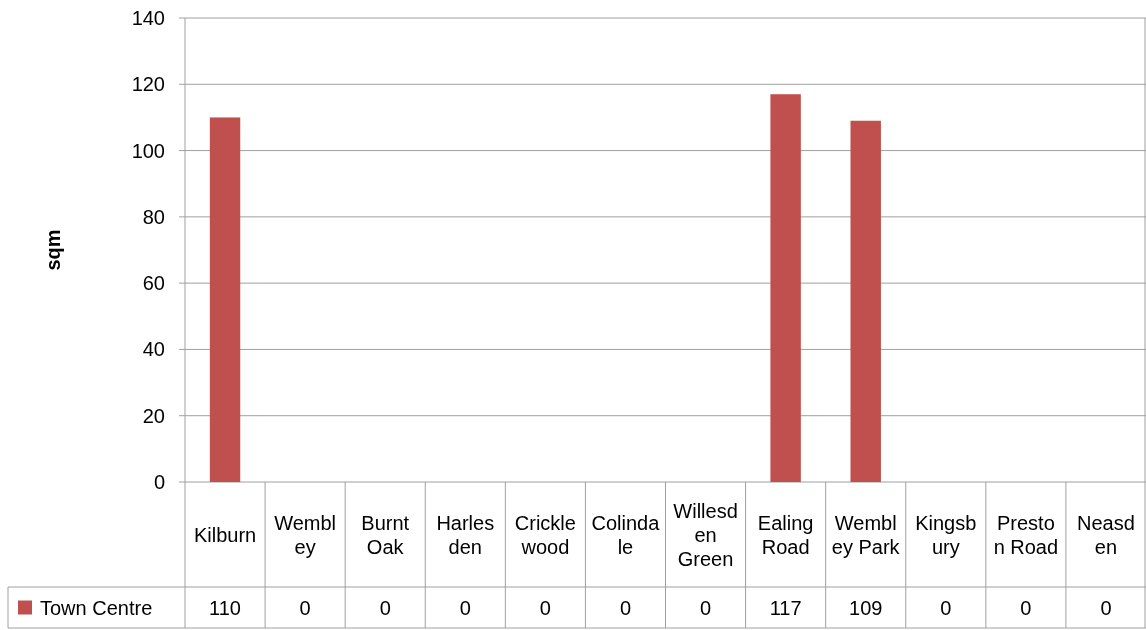 The image size is (1146, 630). I want to click on x-tick-label: Willesden Green, so click(705, 534).